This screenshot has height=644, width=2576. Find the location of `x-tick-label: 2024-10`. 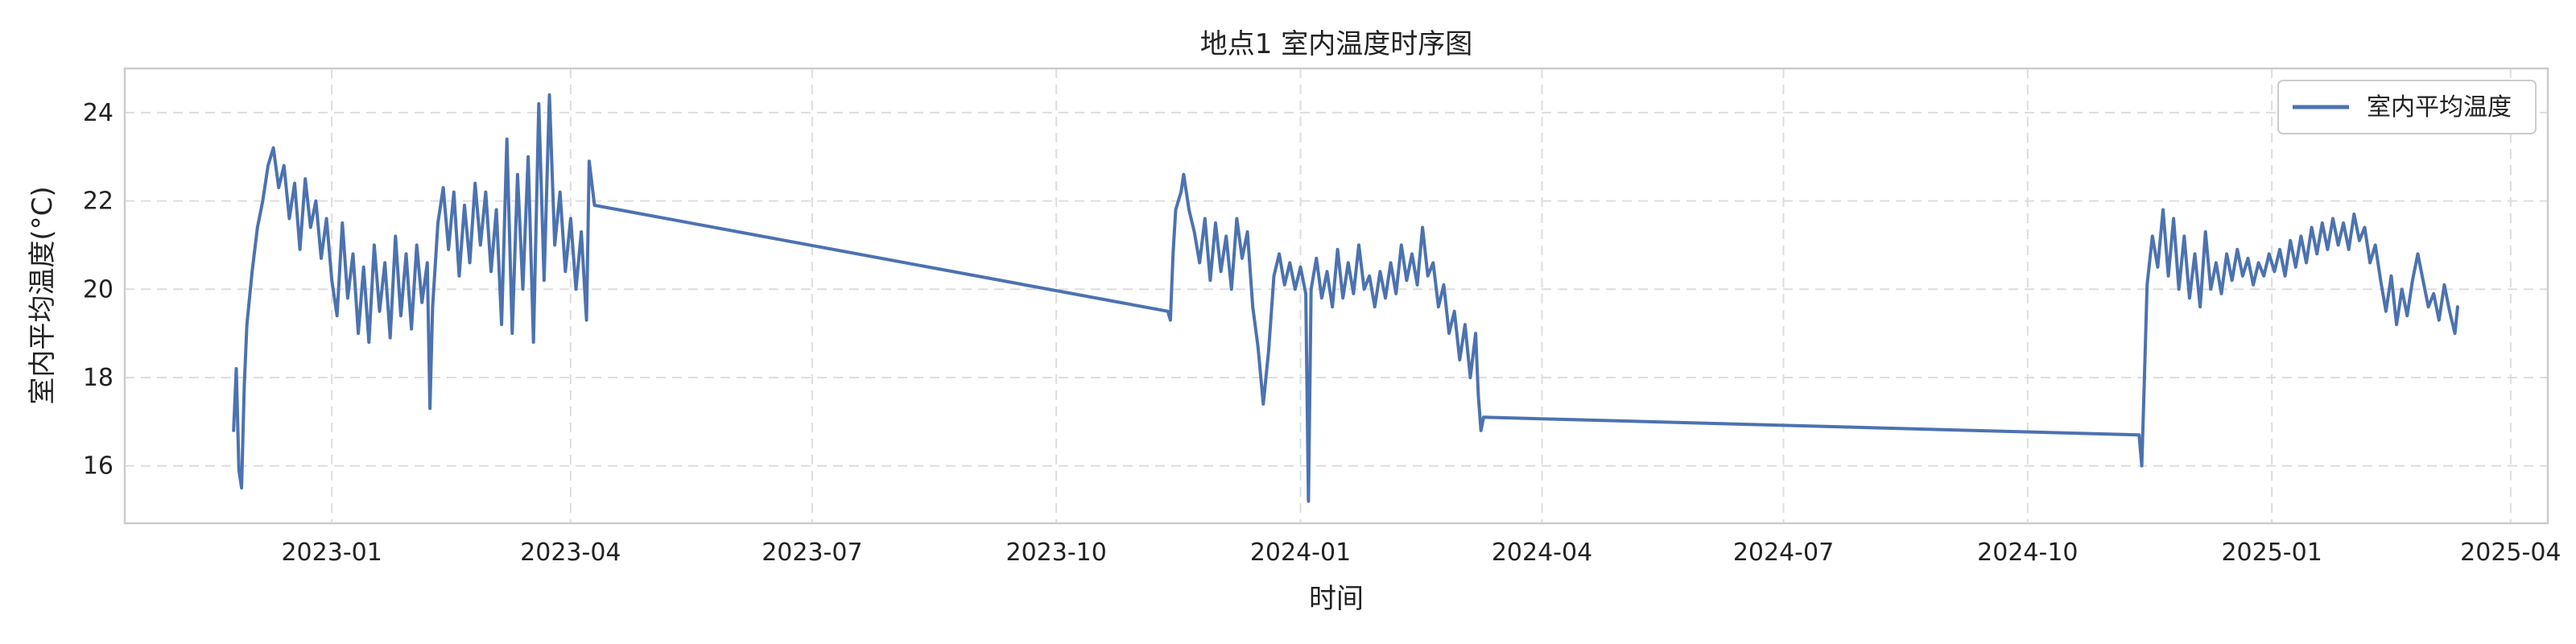

x-tick-label: 2024-10 is located at coordinates (2027, 553).